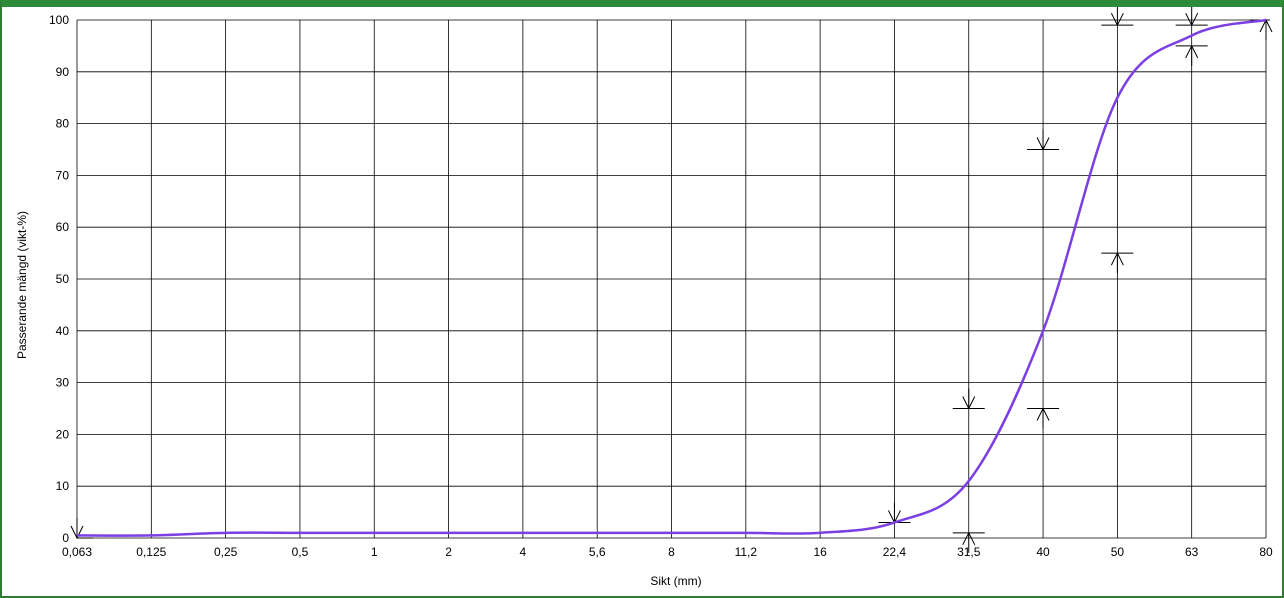 Image resolution: width=1284 pixels, height=598 pixels. I want to click on y-axis-label: Passerande mängd (vikt-%), so click(22, 285).